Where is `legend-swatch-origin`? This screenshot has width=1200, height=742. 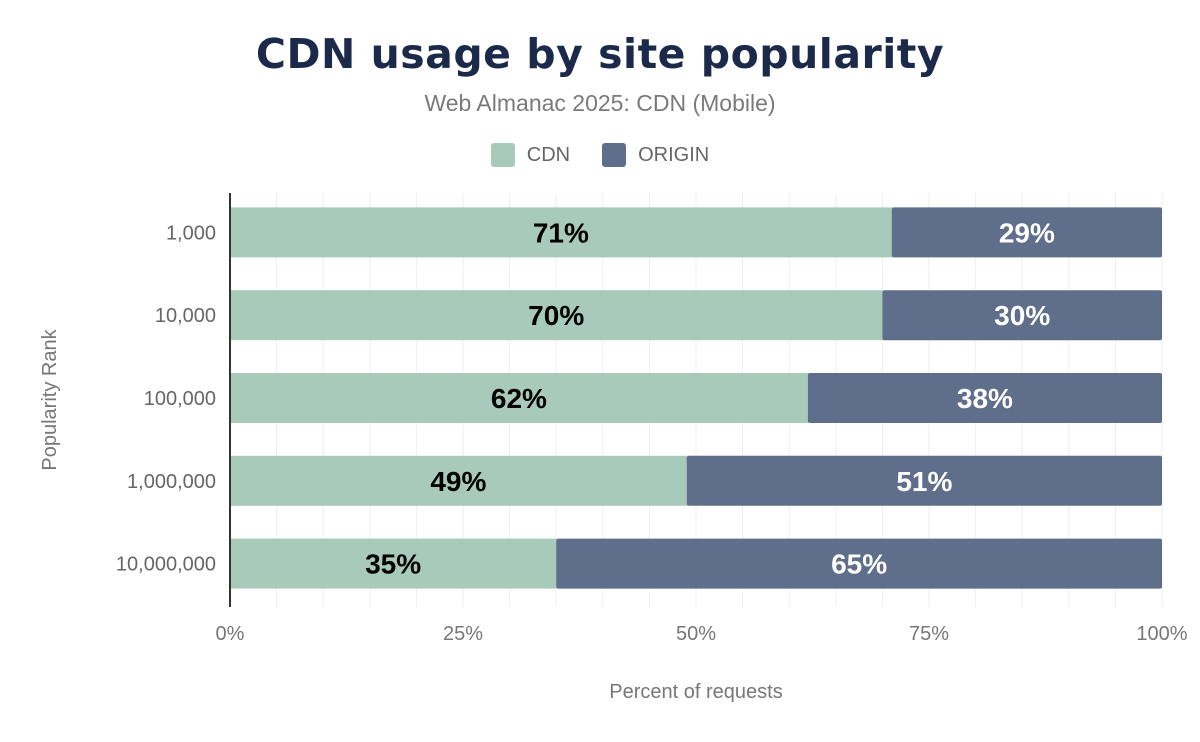
legend-swatch-origin is located at coordinates (614, 155).